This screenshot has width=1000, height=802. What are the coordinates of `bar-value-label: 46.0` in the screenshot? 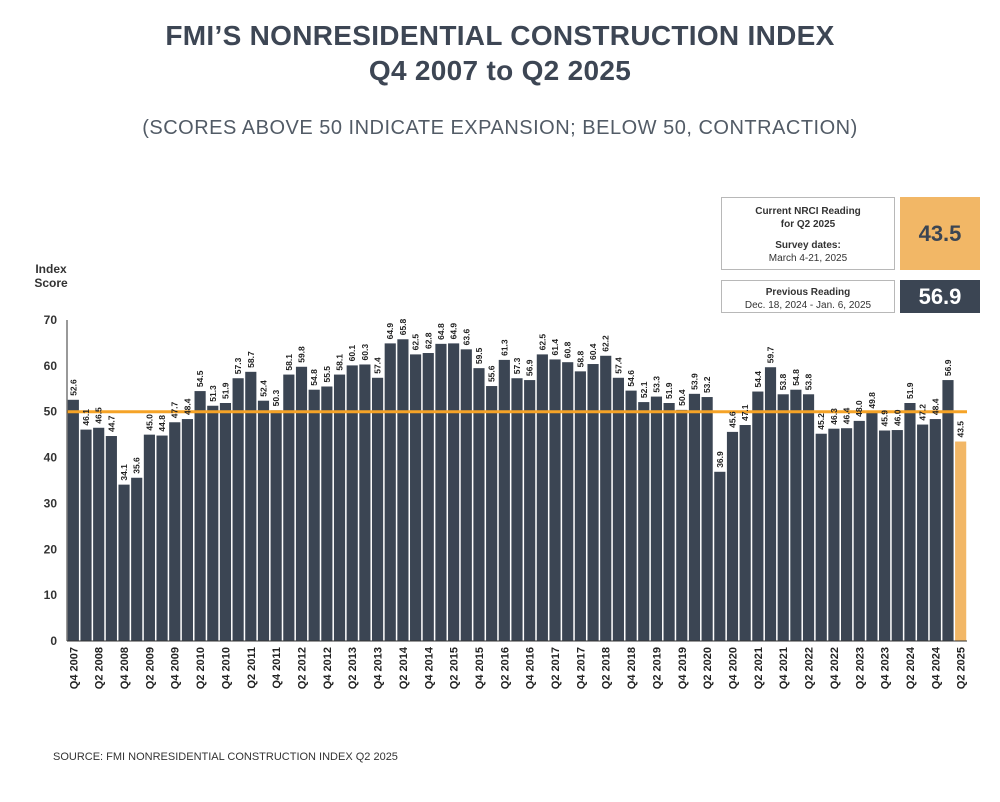 It's located at (897, 417).